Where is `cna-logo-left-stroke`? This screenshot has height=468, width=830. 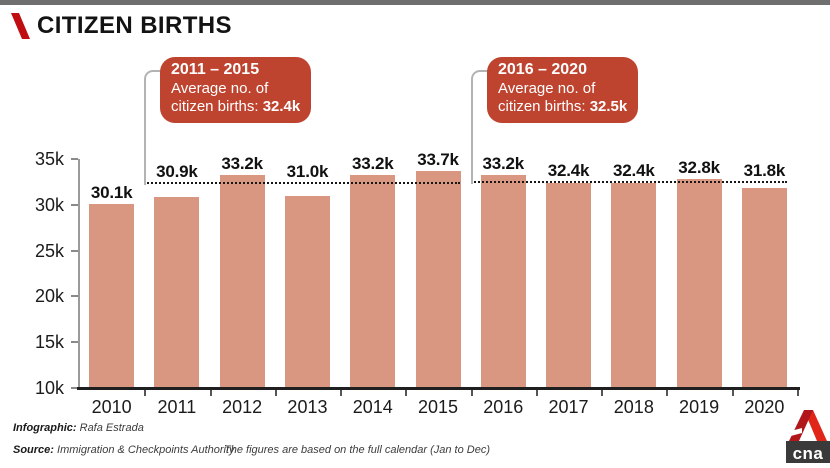 cna-logo-left-stroke is located at coordinates (801, 425).